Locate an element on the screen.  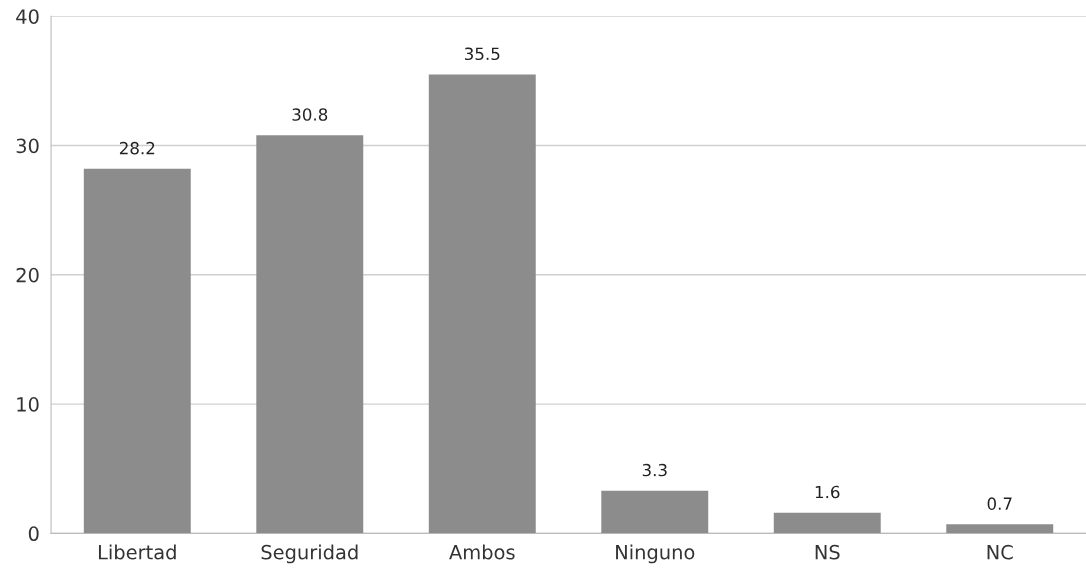
data-label: 35.5 is located at coordinates (482, 54).